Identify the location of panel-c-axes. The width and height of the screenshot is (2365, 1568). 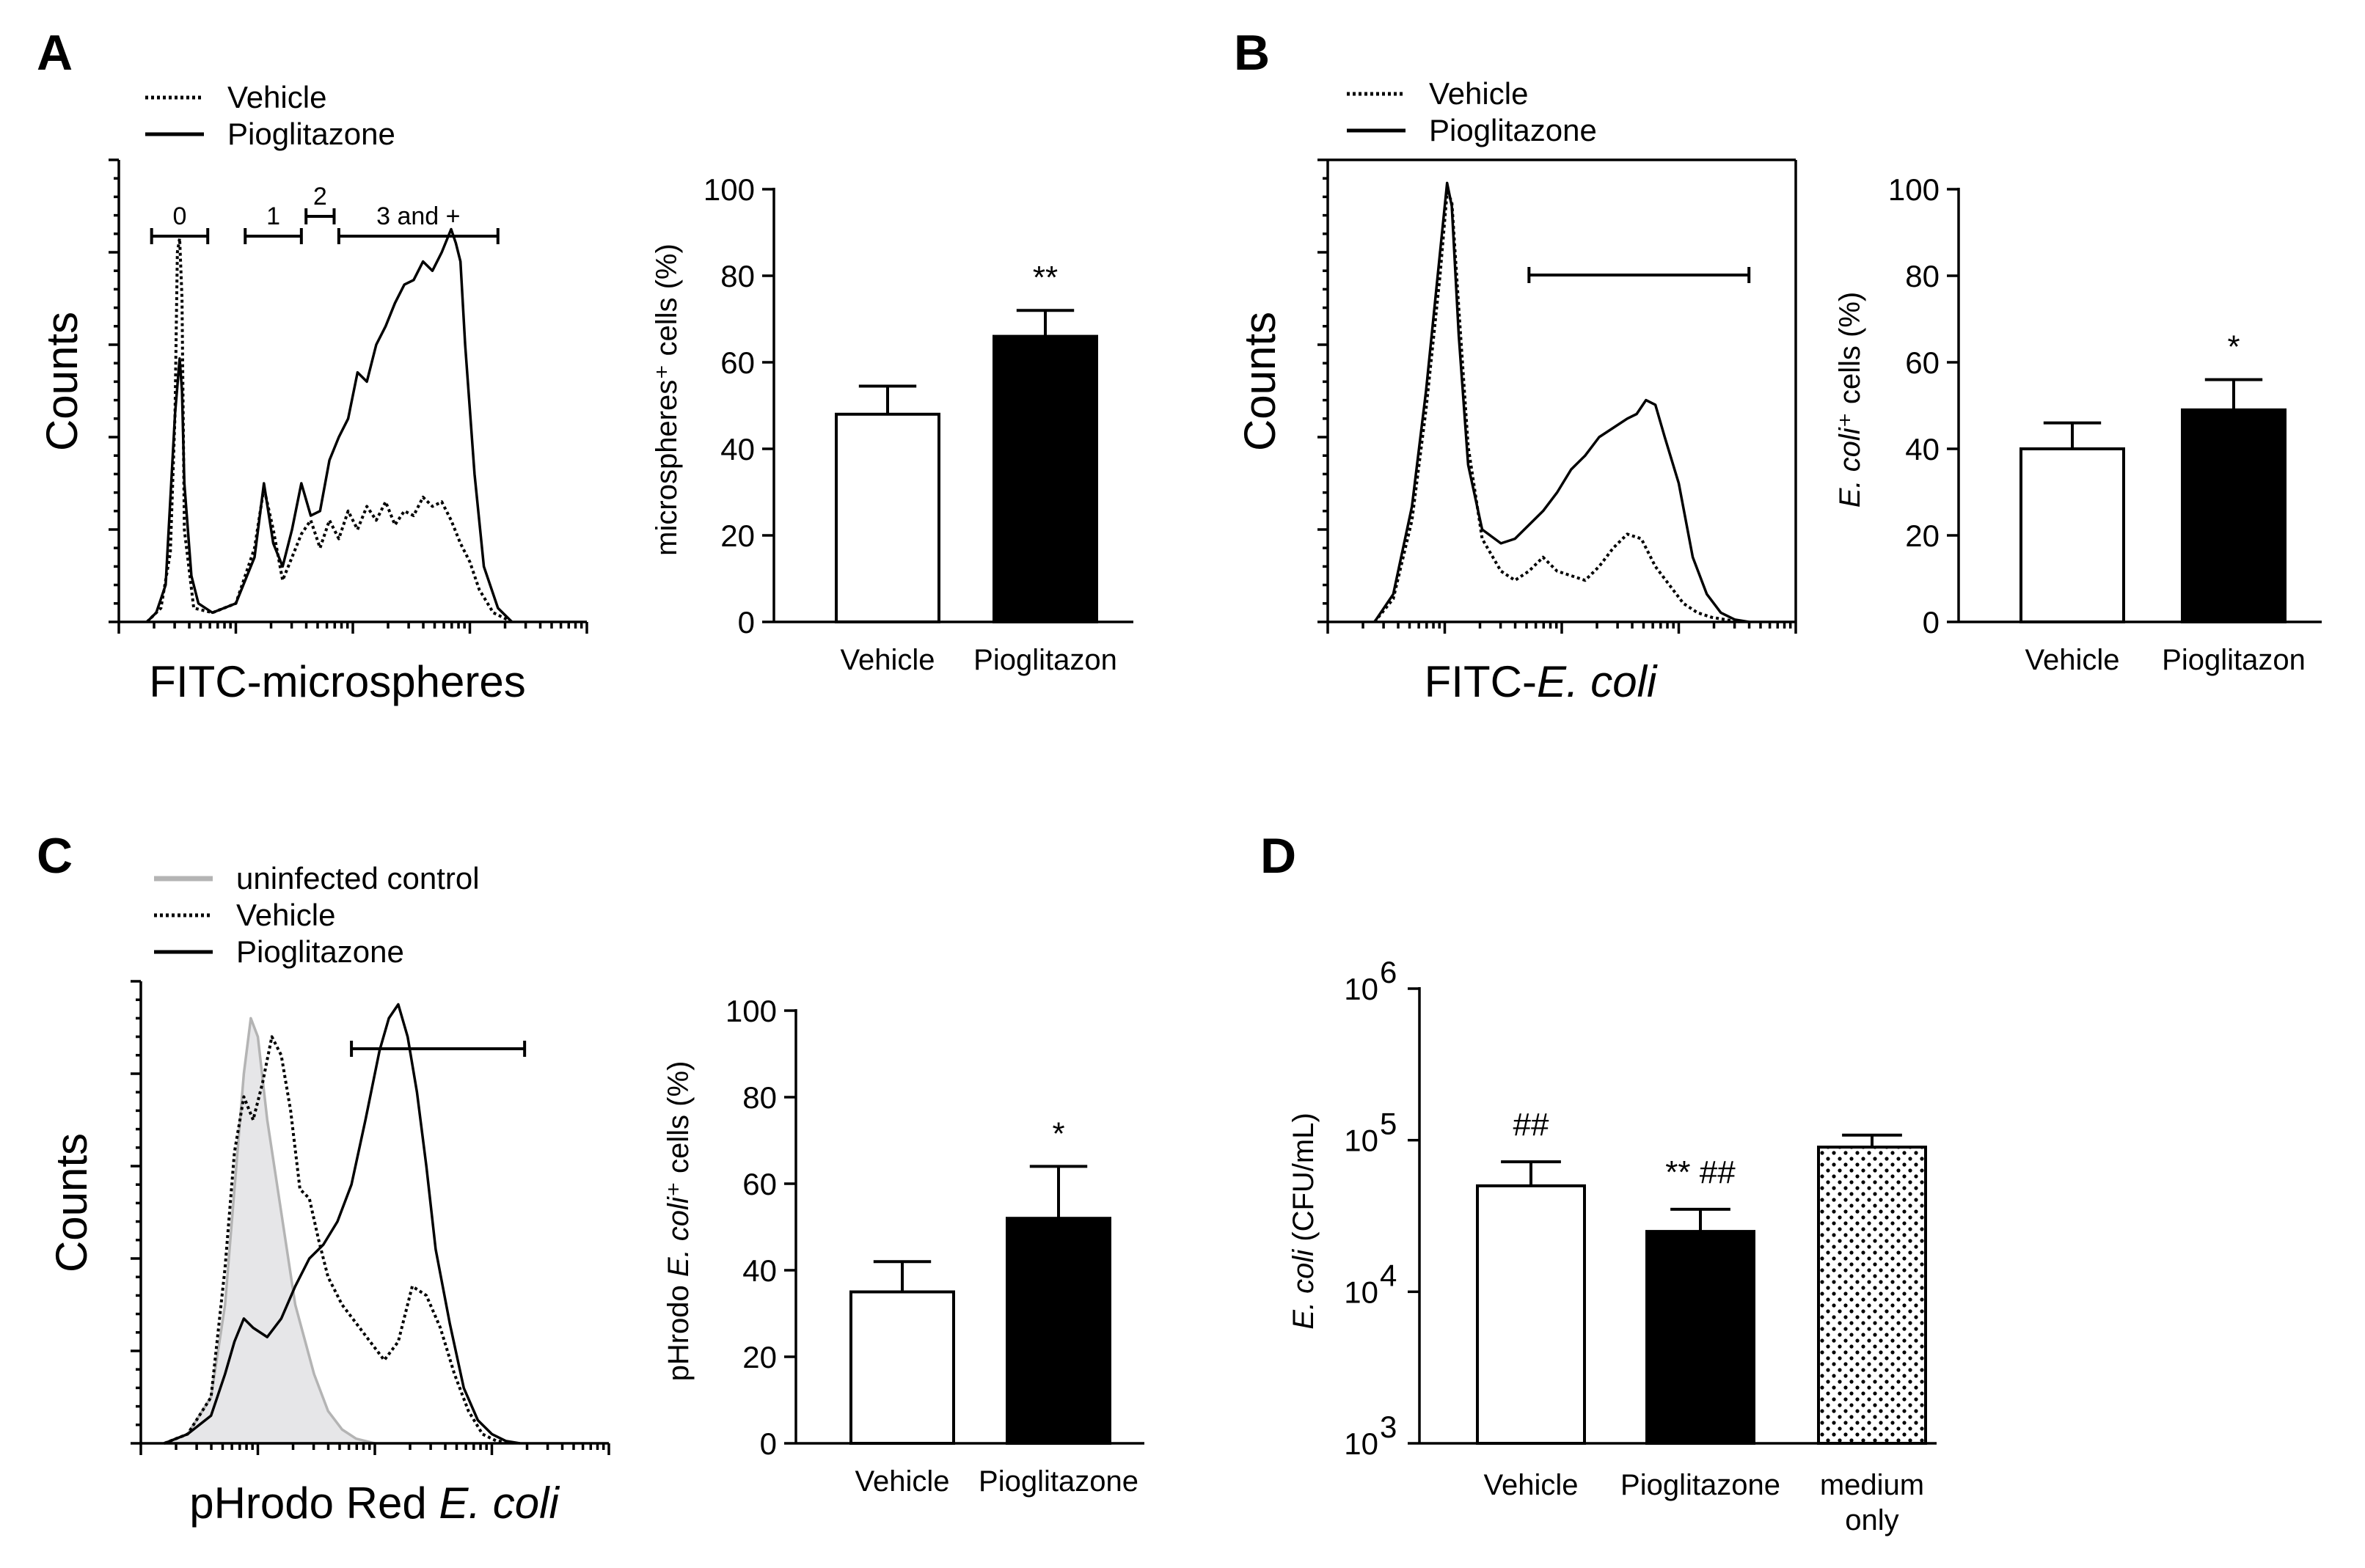
(371, 1217).